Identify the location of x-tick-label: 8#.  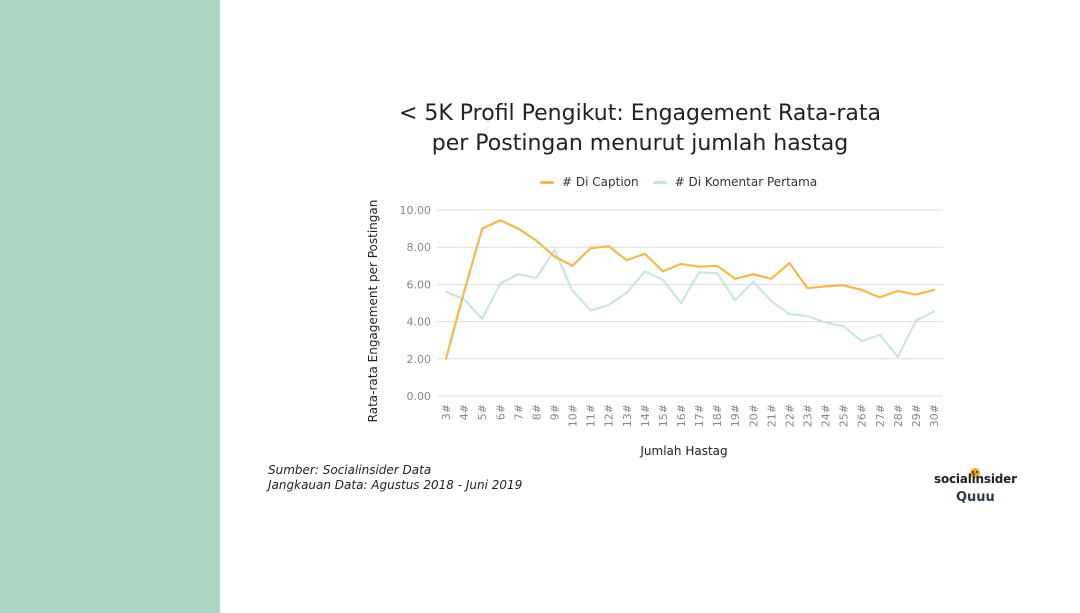
(536, 412).